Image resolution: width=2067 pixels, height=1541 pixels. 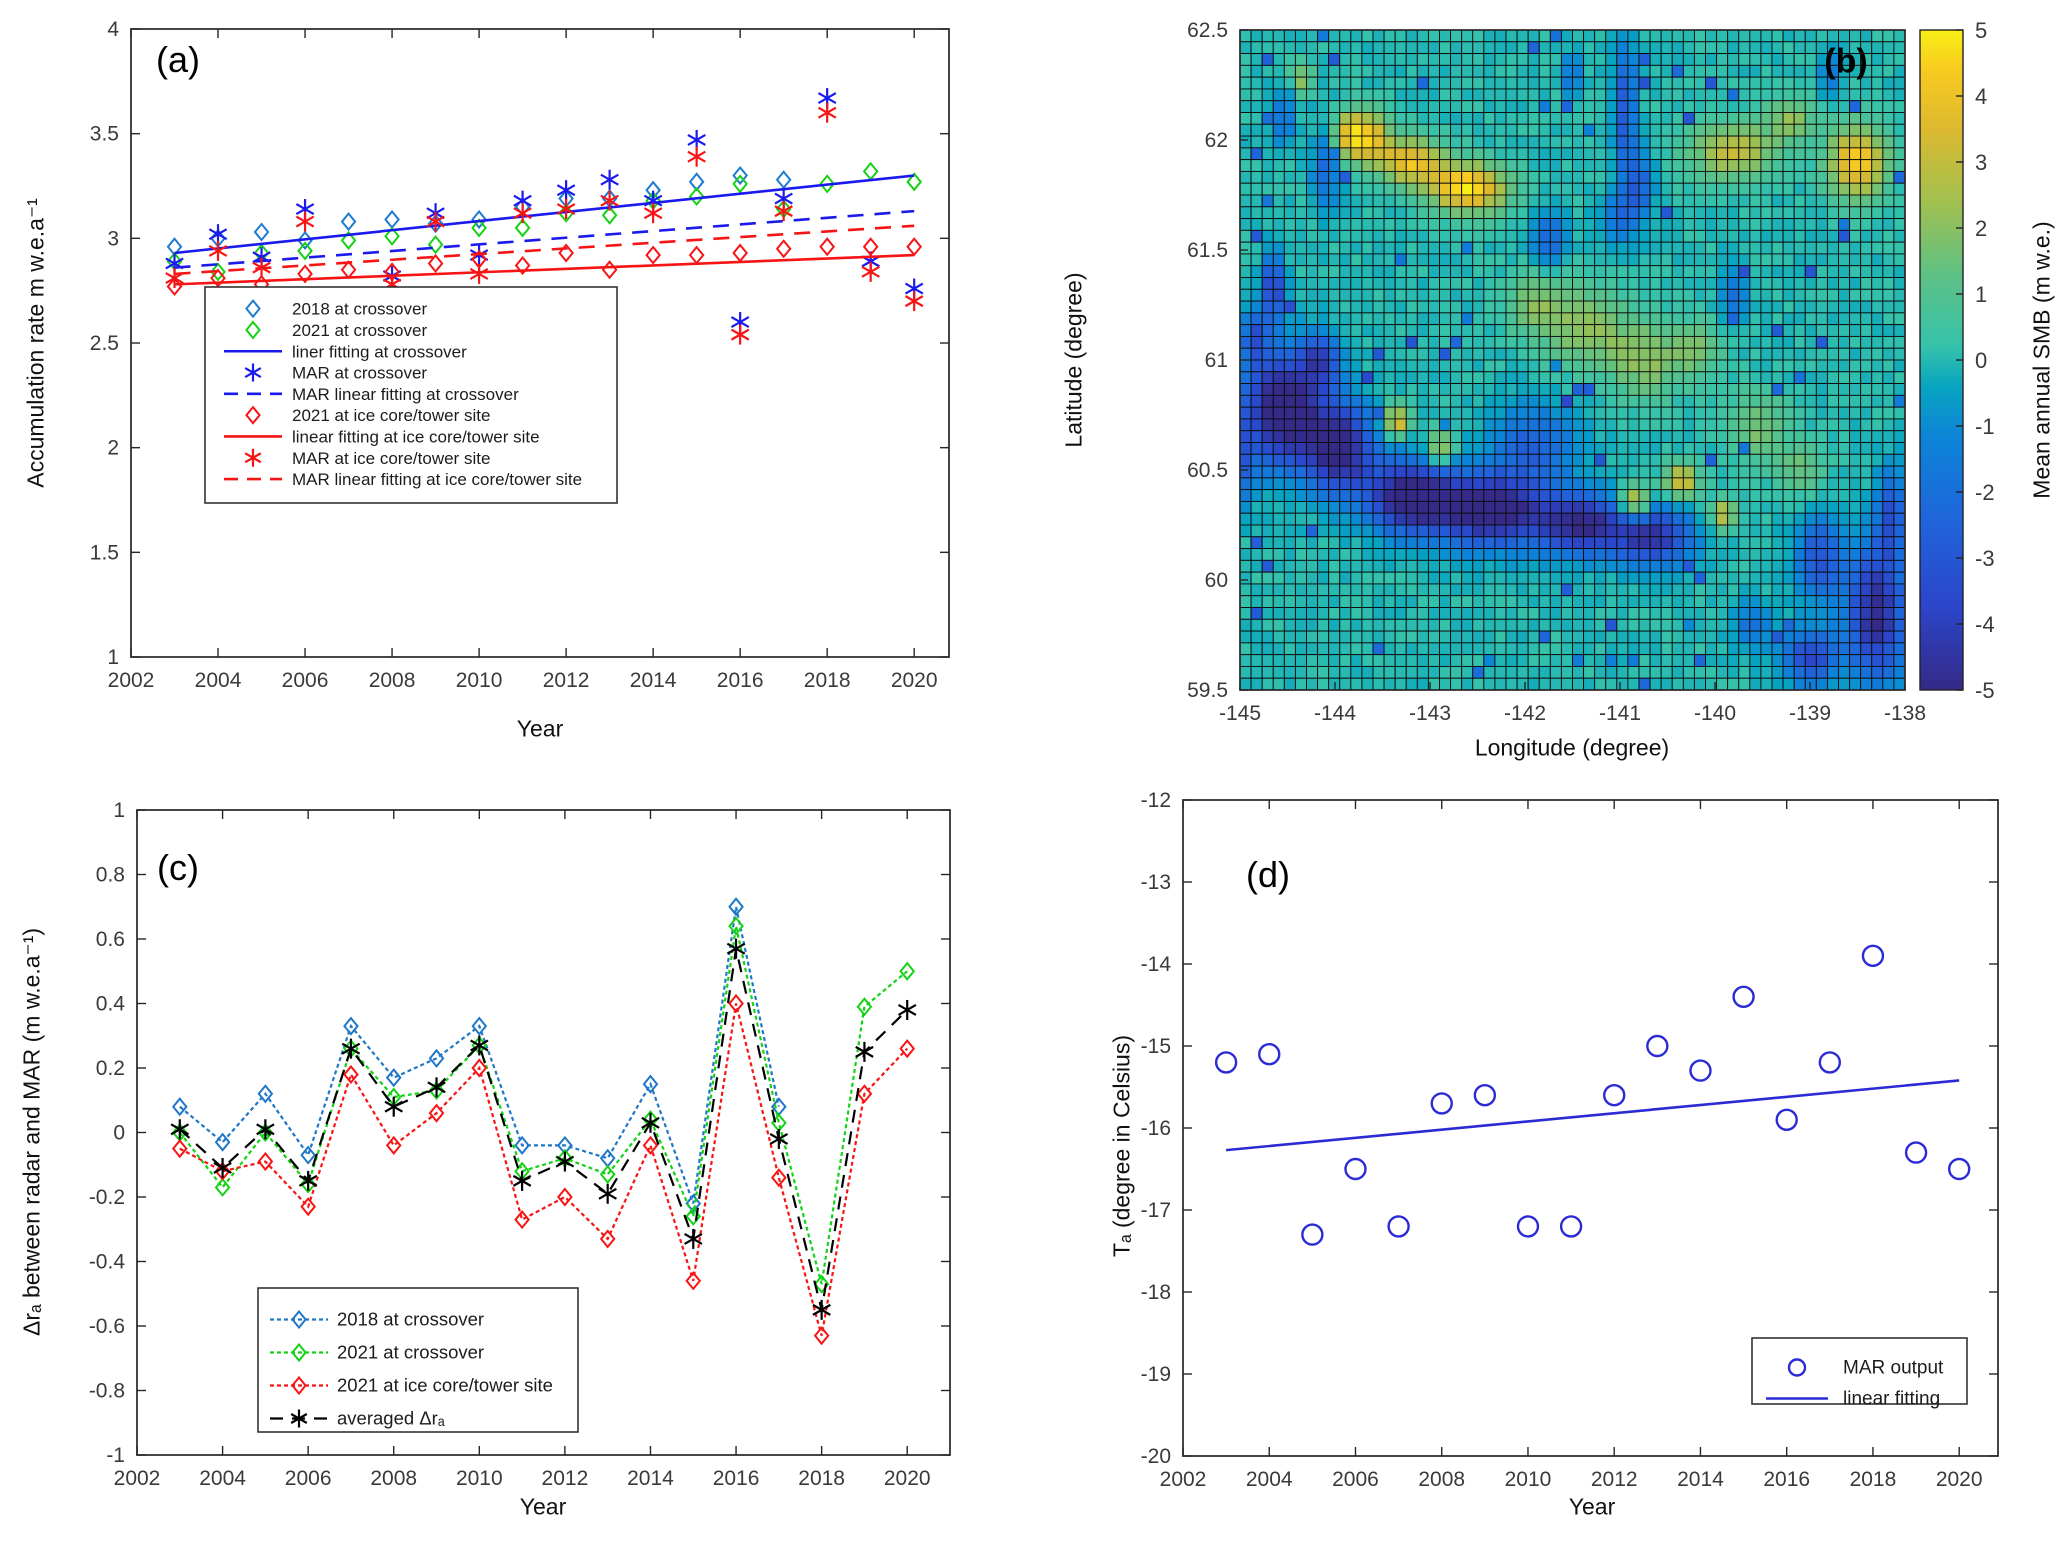 What do you see at coordinates (1985, 690) in the screenshot?
I see `colorbar-tick-label: -5` at bounding box center [1985, 690].